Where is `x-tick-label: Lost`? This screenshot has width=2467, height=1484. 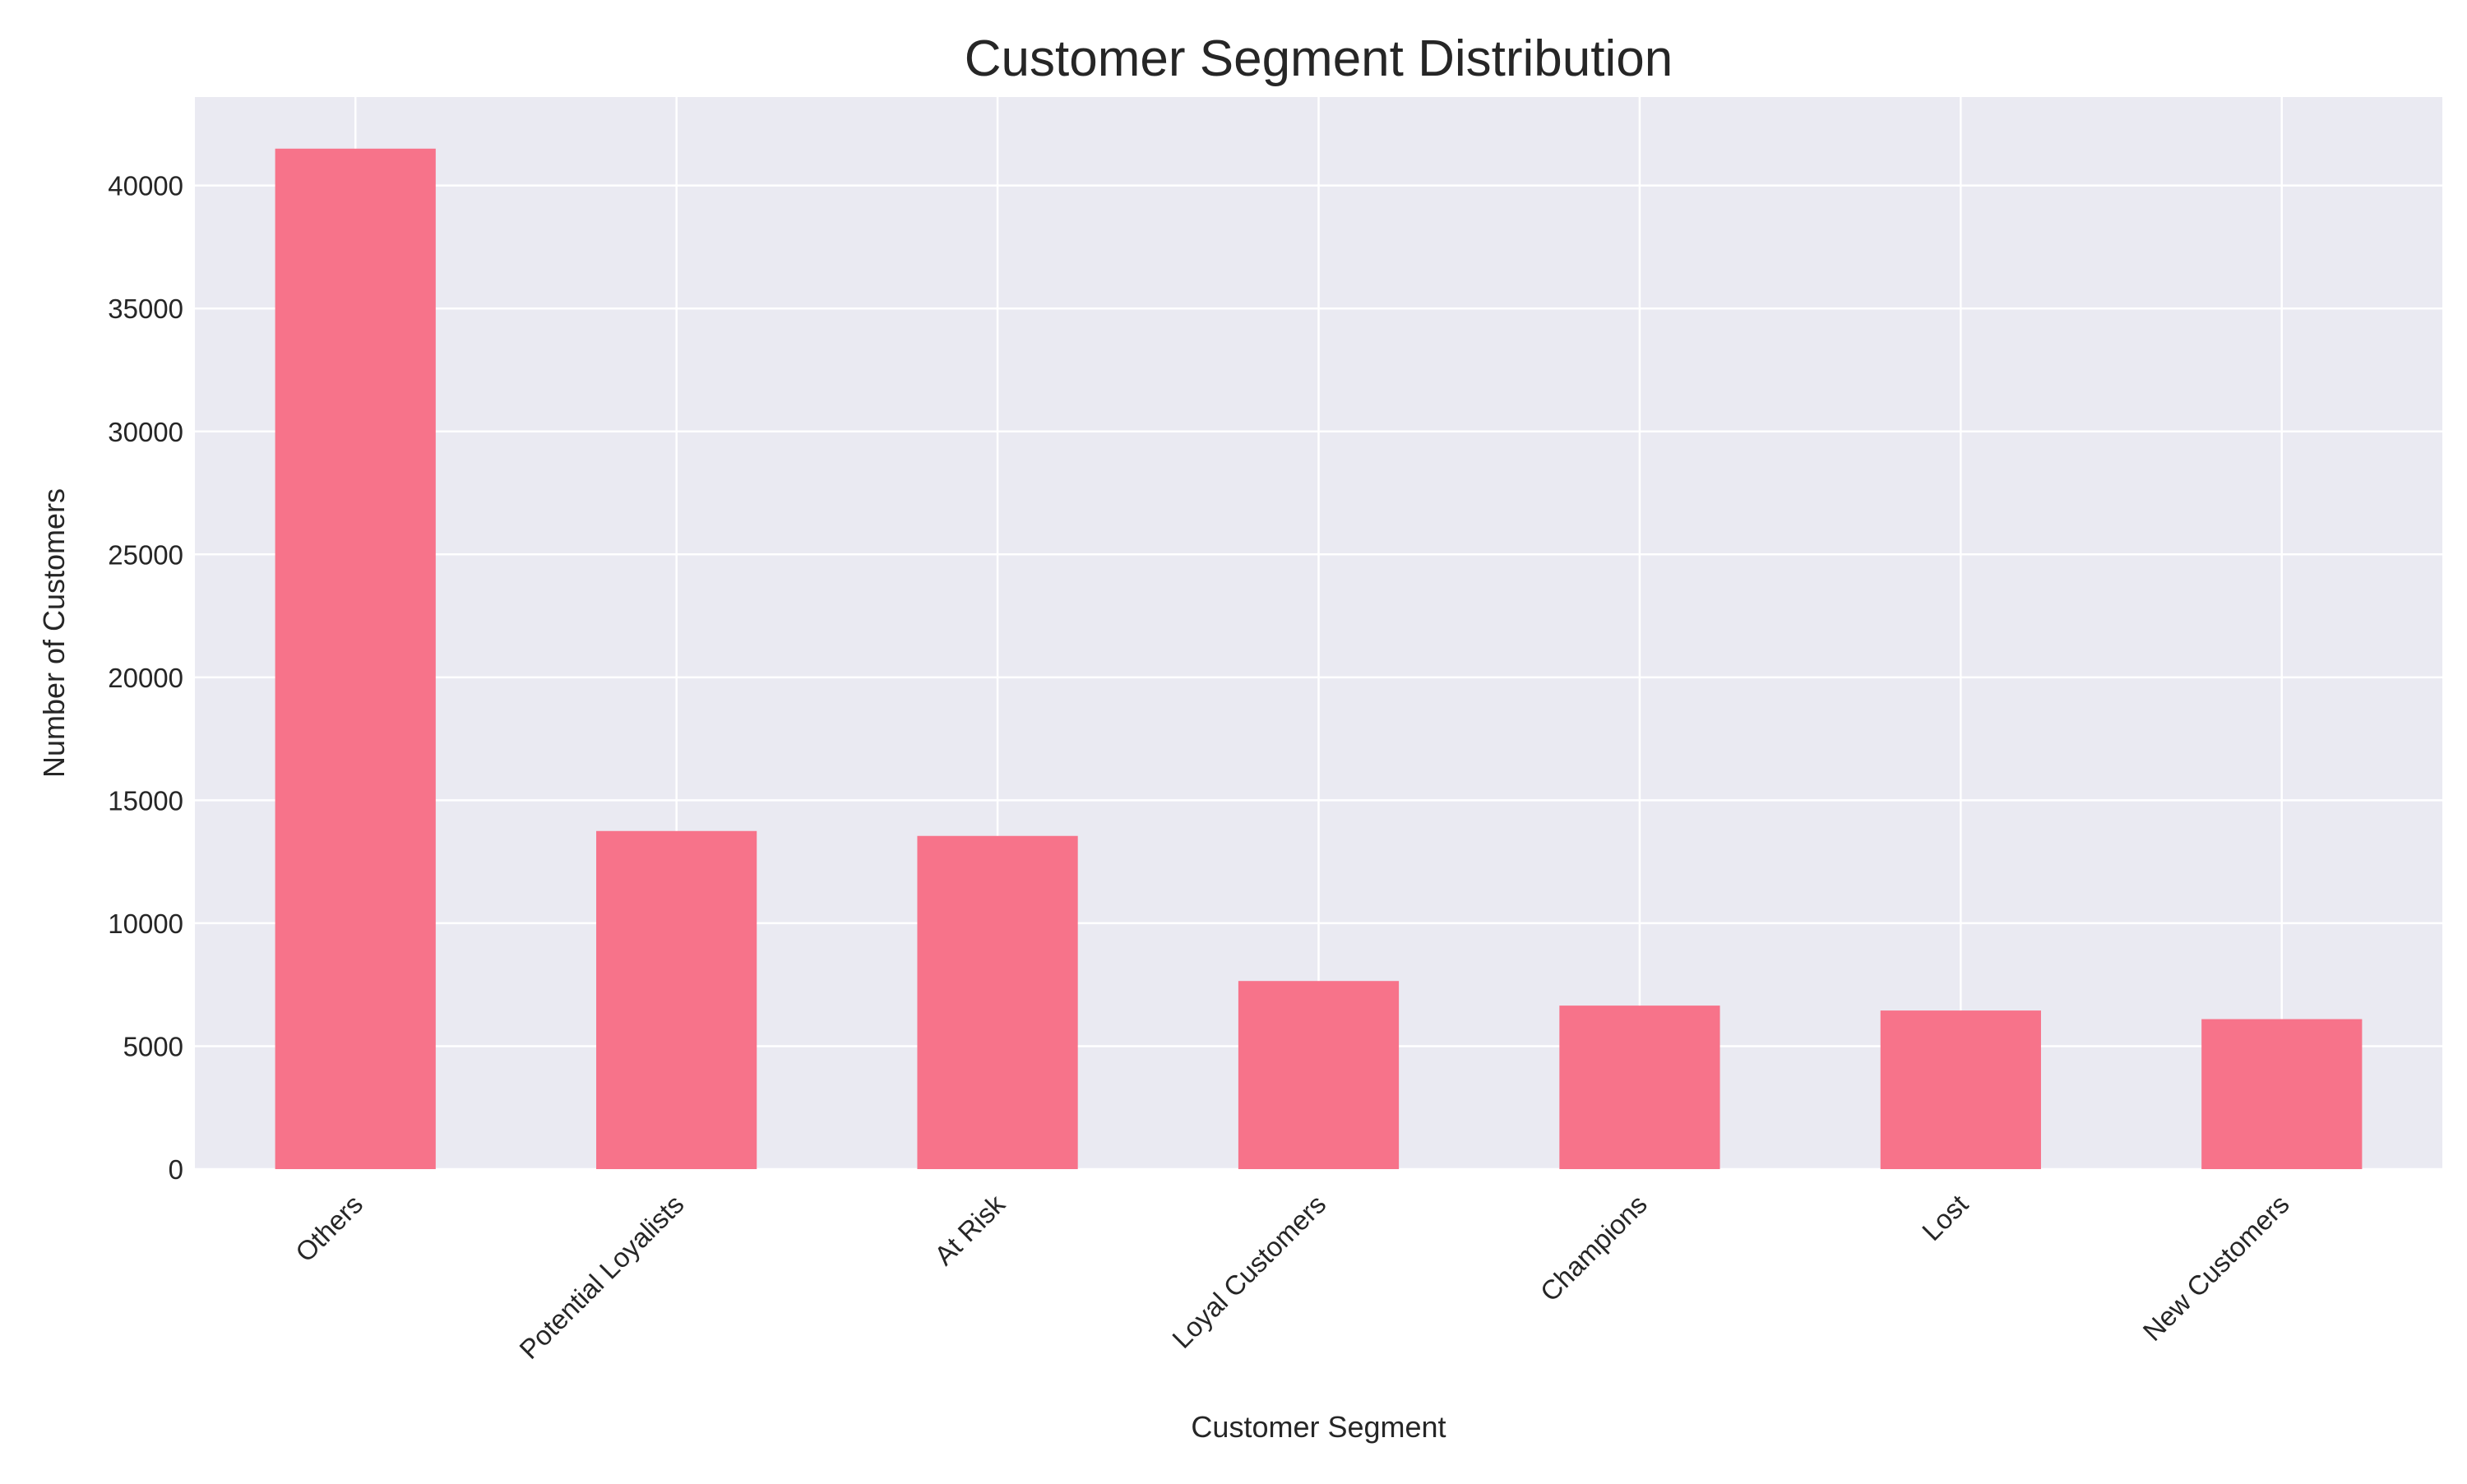 x-tick-label: Lost is located at coordinates (1945, 1217).